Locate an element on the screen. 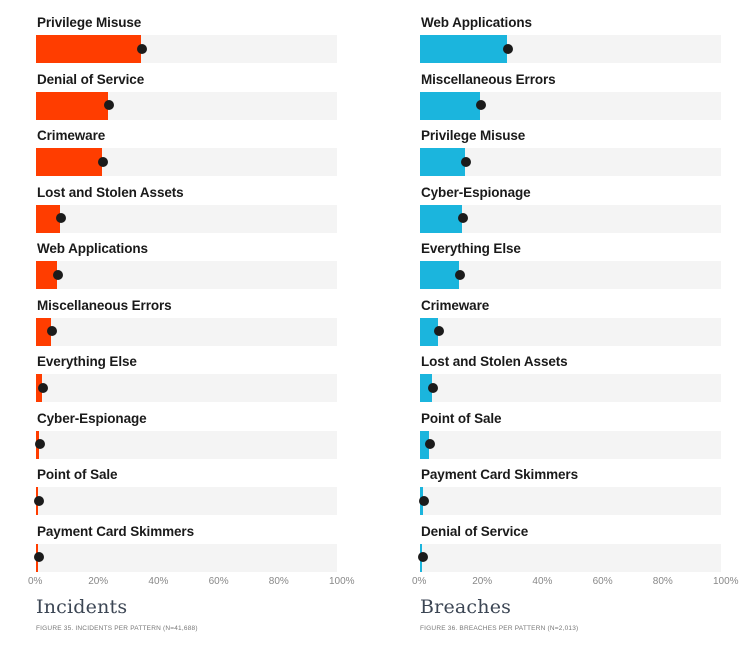 The height and width of the screenshot is (653, 756). breaches-x-tick-label: 100% is located at coordinates (726, 581).